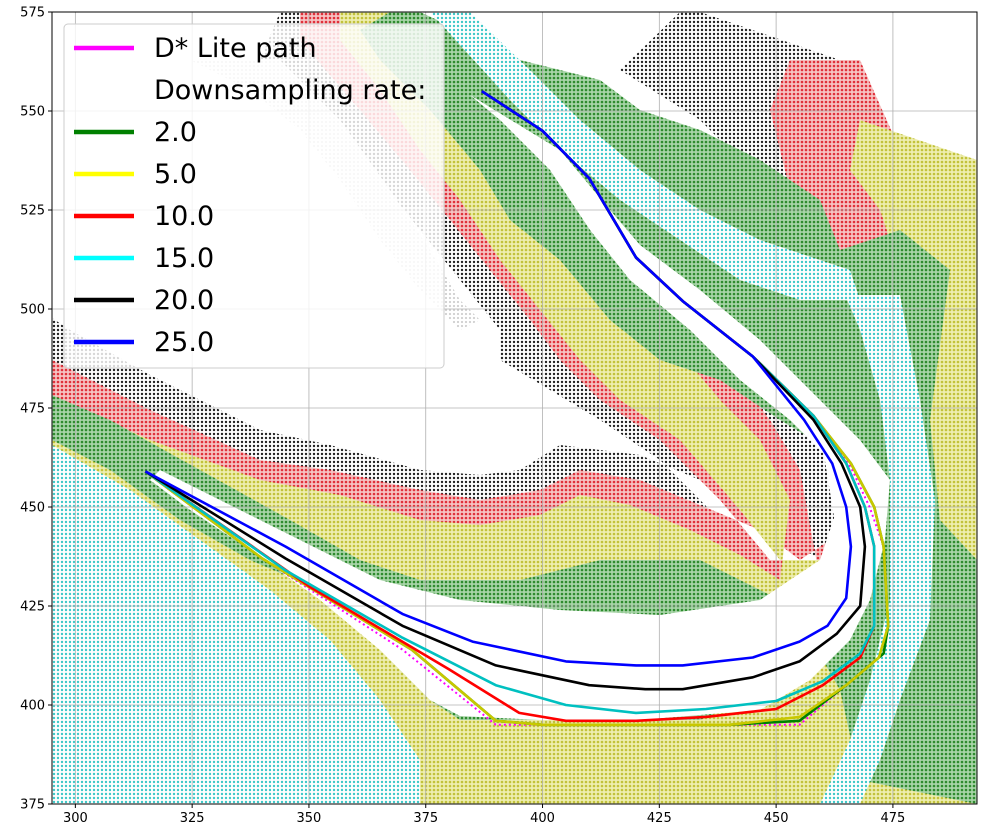  I want to click on x-tick-label-3: 375, so click(425, 818).